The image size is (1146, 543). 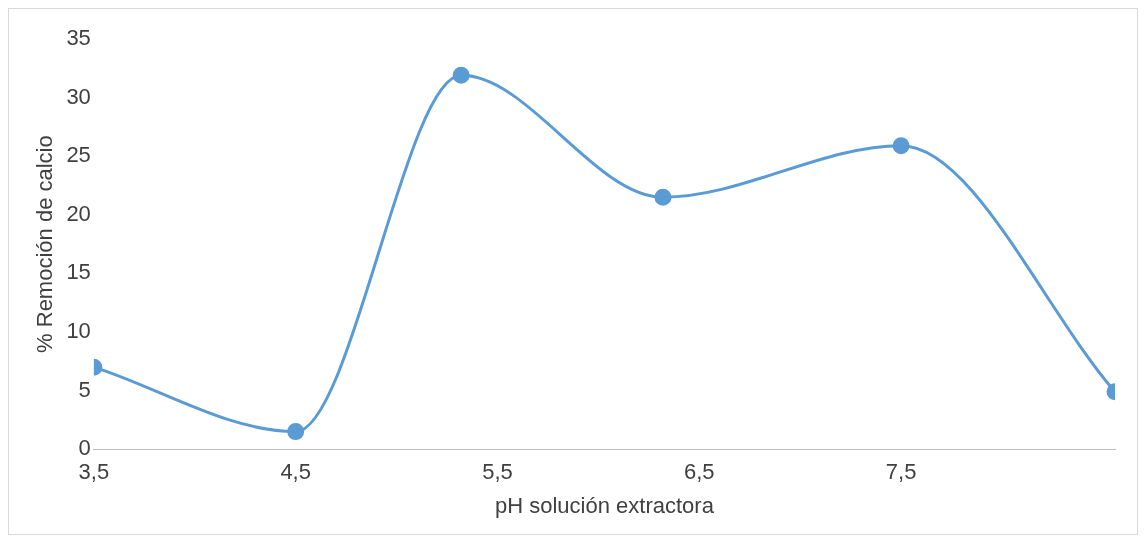 What do you see at coordinates (78, 213) in the screenshot?
I see `y-tick-label: 20` at bounding box center [78, 213].